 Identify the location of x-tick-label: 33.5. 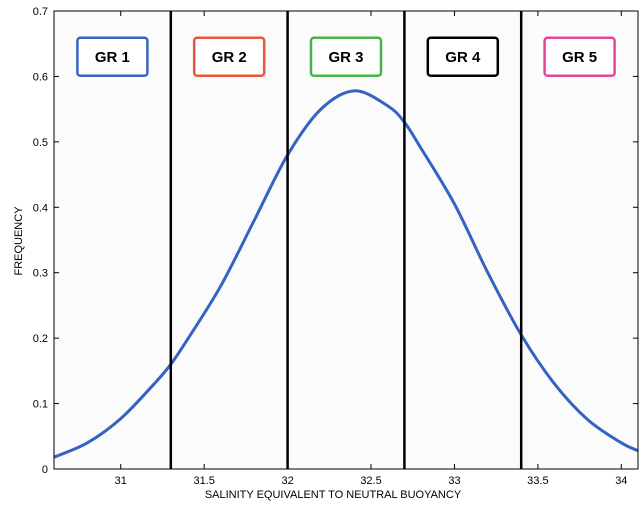
(537, 481).